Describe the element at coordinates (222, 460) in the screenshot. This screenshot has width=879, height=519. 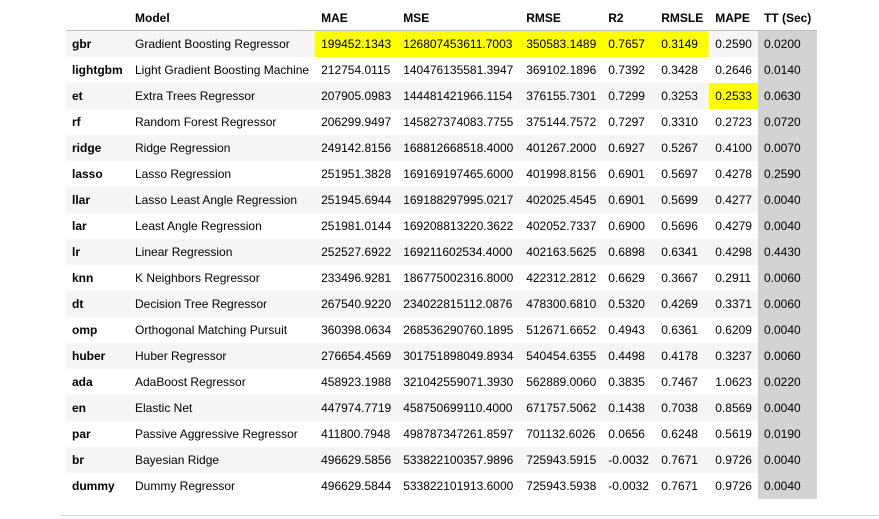
I see `cell-model-name: Bayesian Ridge` at that location.